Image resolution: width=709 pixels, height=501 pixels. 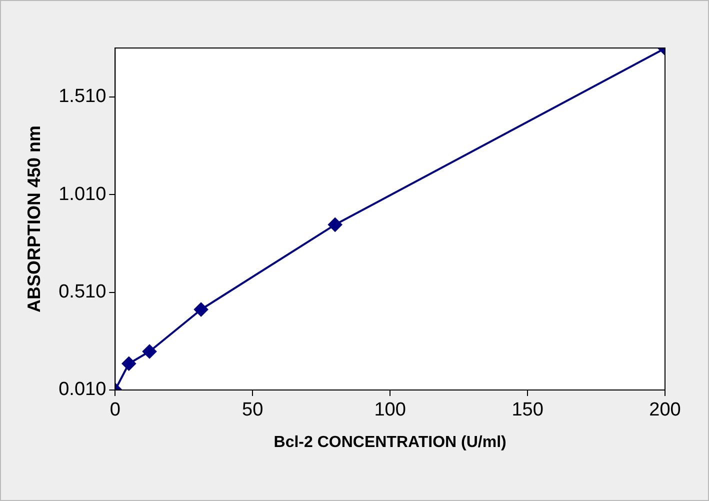 What do you see at coordinates (82, 194) in the screenshot?
I see `y-tick-label: 1.010` at bounding box center [82, 194].